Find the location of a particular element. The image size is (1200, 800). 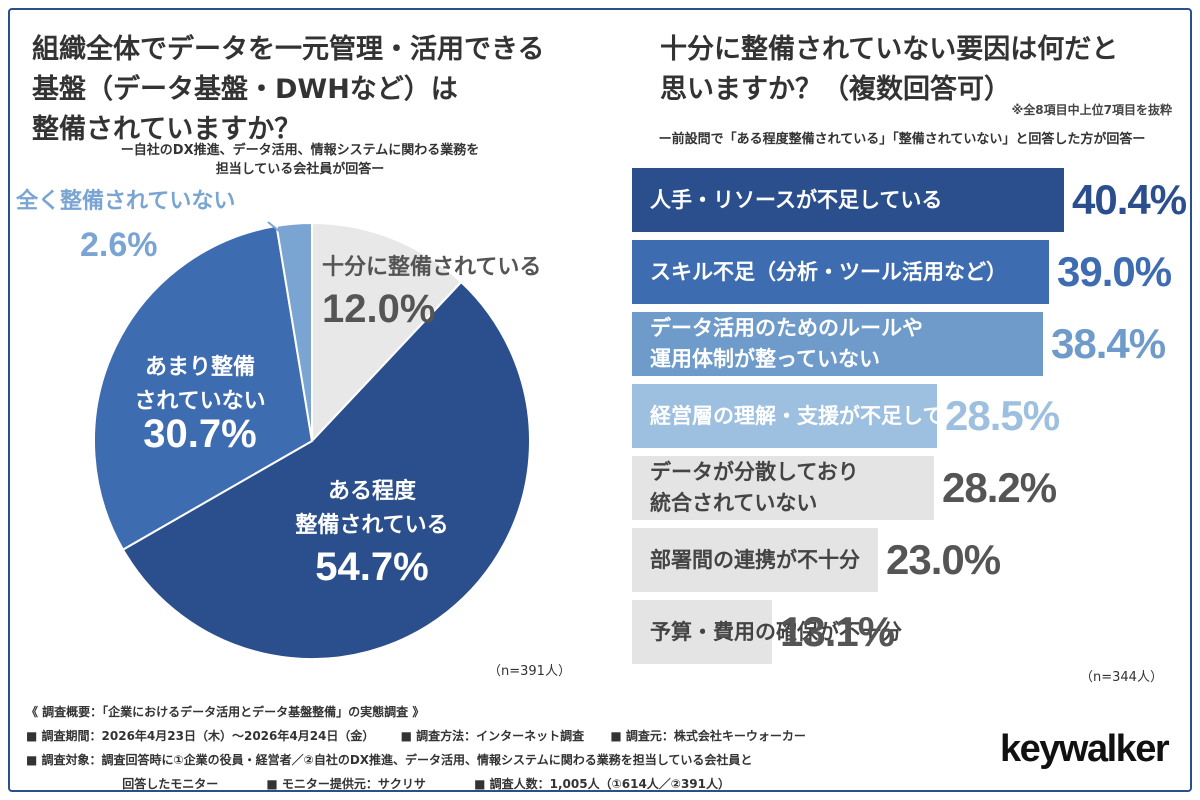

right-respondent-note: ー前設問で「ある程度整備されている」「整備されていない」と回答した方が回答ー is located at coordinates (902, 139).